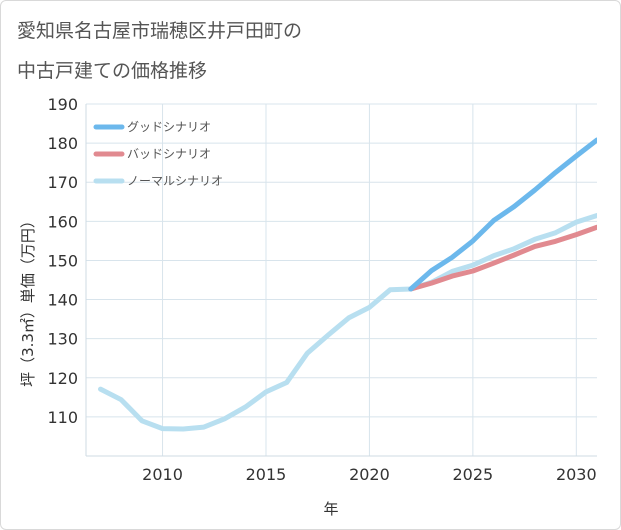  Describe the element at coordinates (62, 378) in the screenshot. I see `y-tick-label: 120` at that location.